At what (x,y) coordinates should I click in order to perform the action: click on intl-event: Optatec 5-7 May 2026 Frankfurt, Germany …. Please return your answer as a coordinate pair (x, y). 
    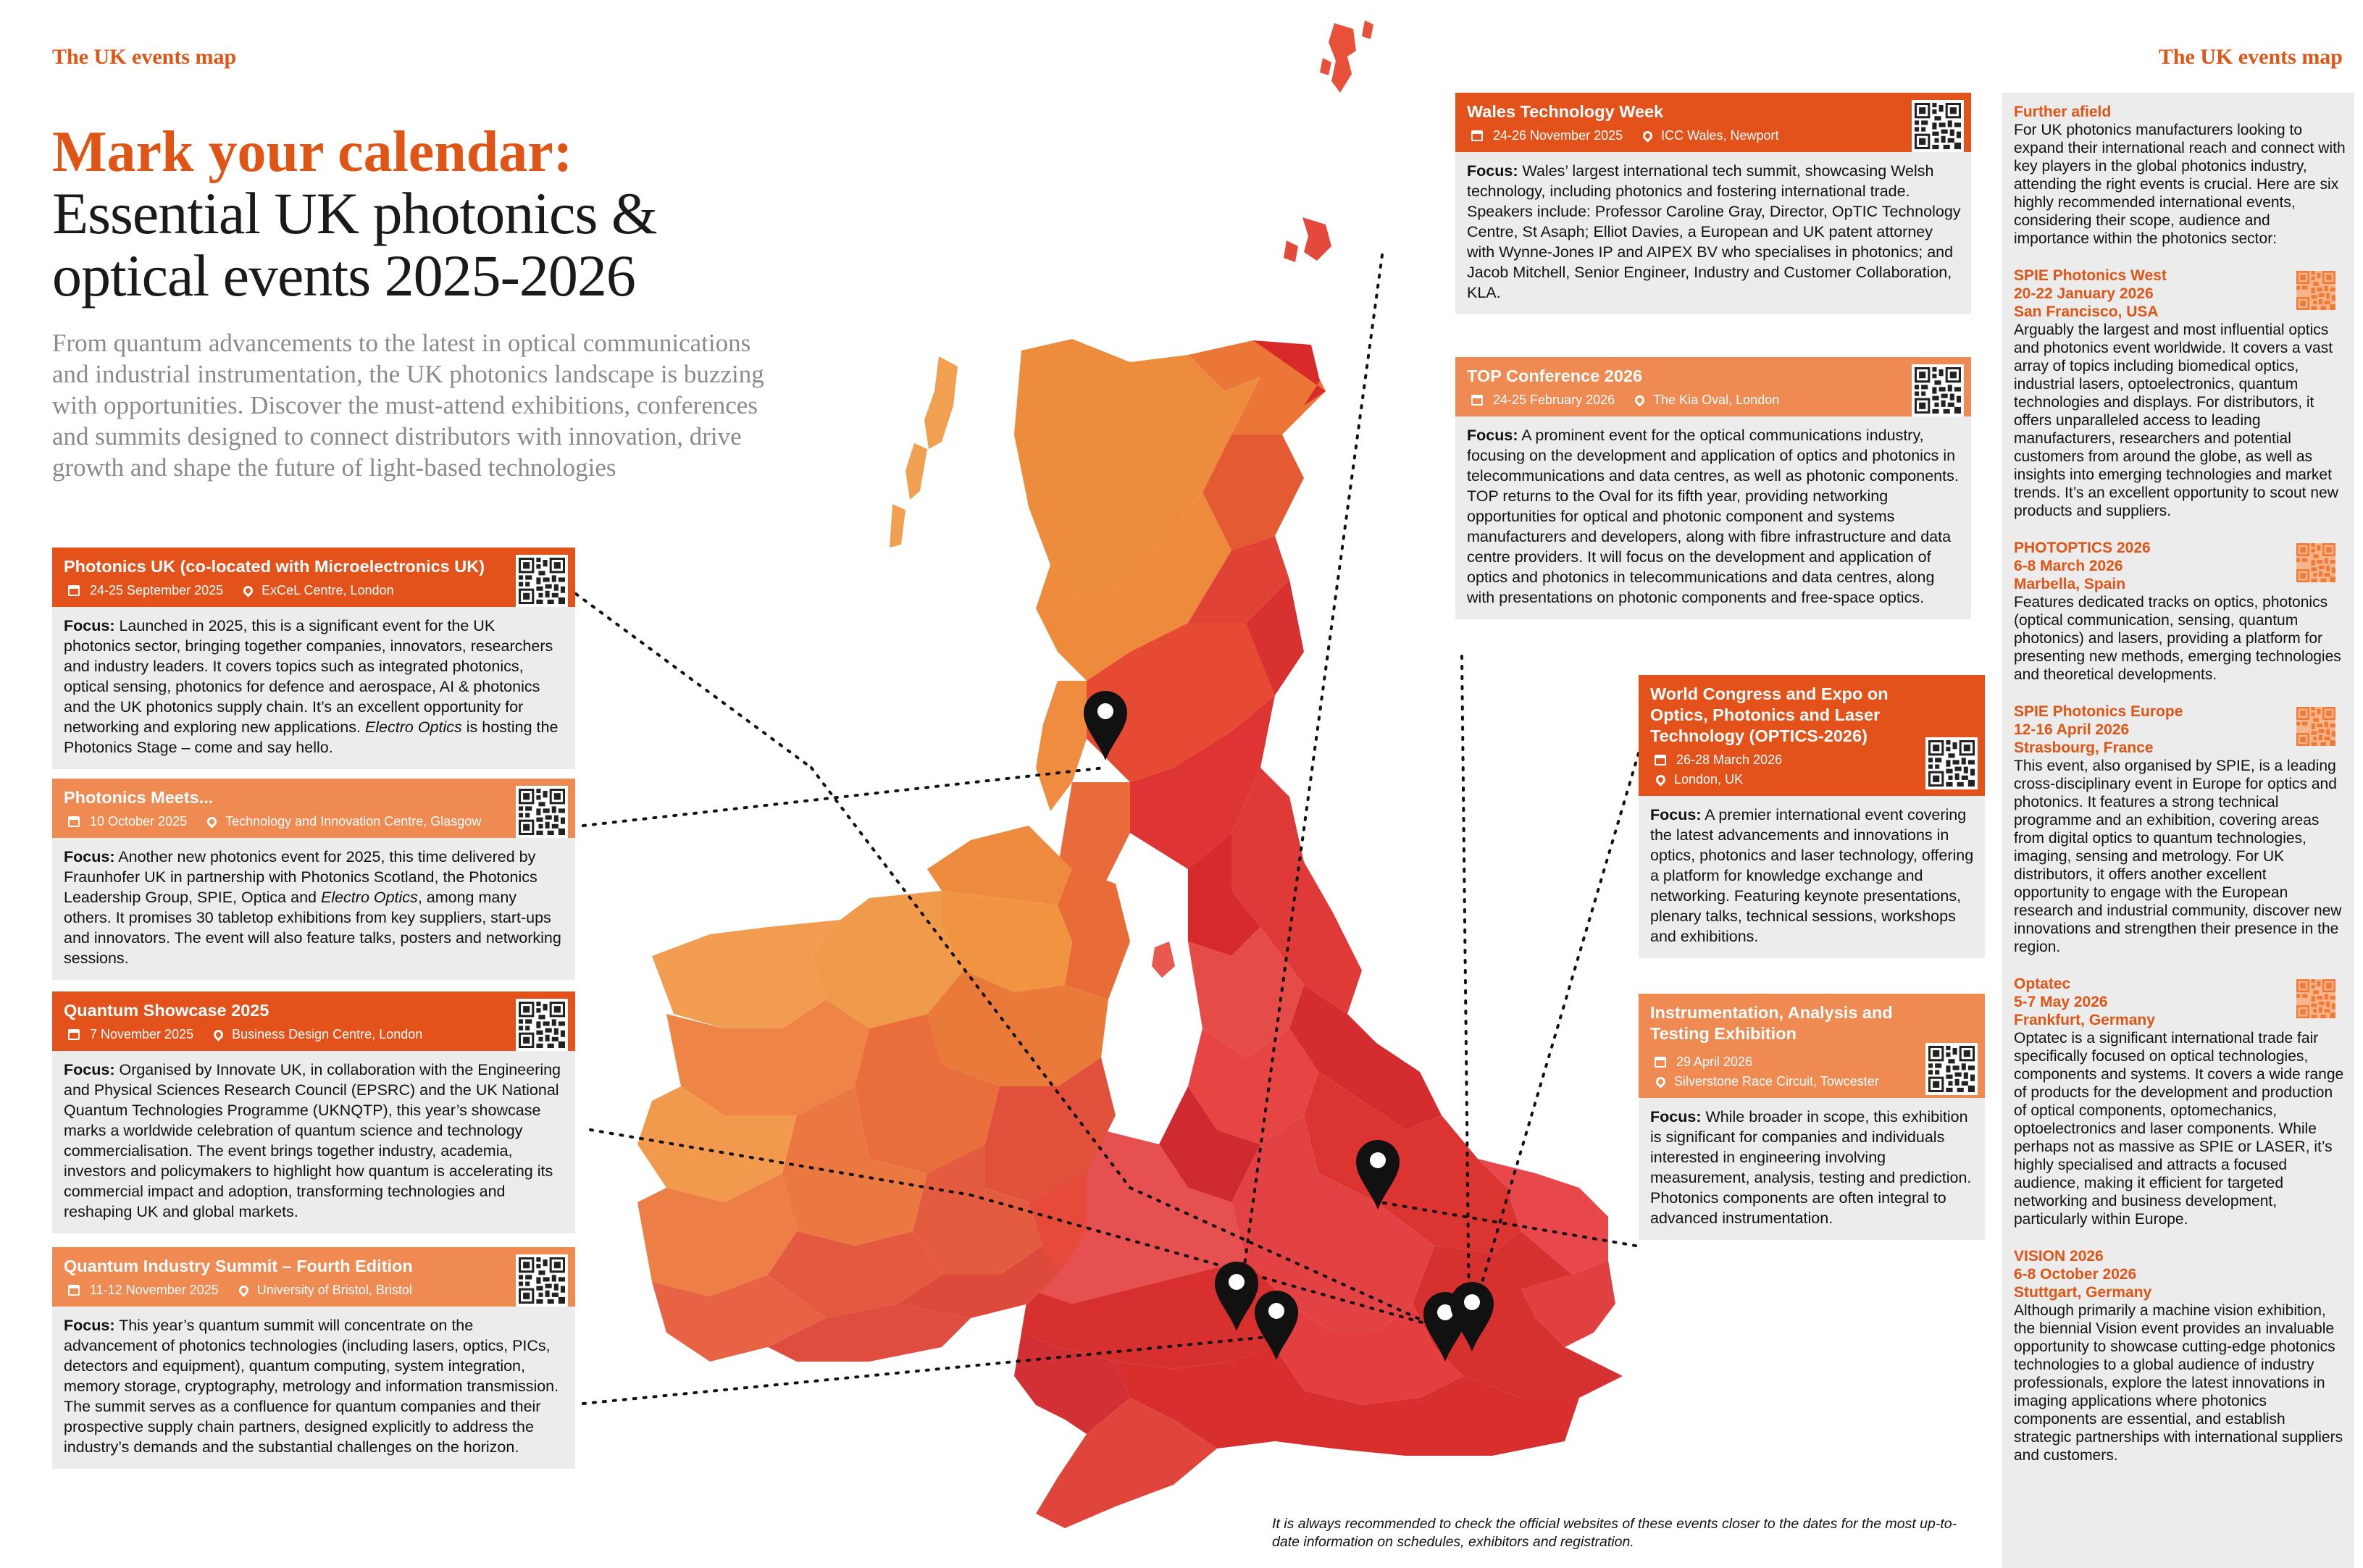
    Looking at the image, I should click on (2180, 1101).